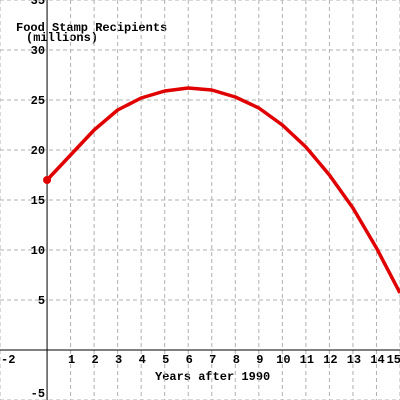  What do you see at coordinates (283, 360) in the screenshot?
I see `x-tick-label: 10` at bounding box center [283, 360].